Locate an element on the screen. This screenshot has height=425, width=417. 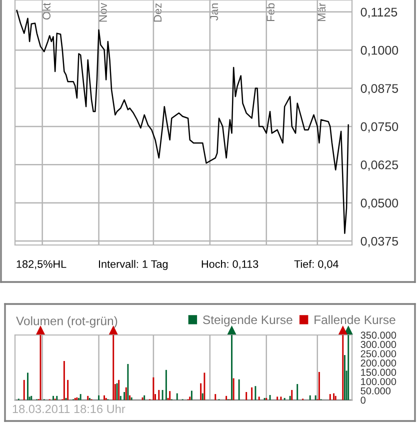
text: Intervall: 1 Tag is located at coordinates (133, 265).